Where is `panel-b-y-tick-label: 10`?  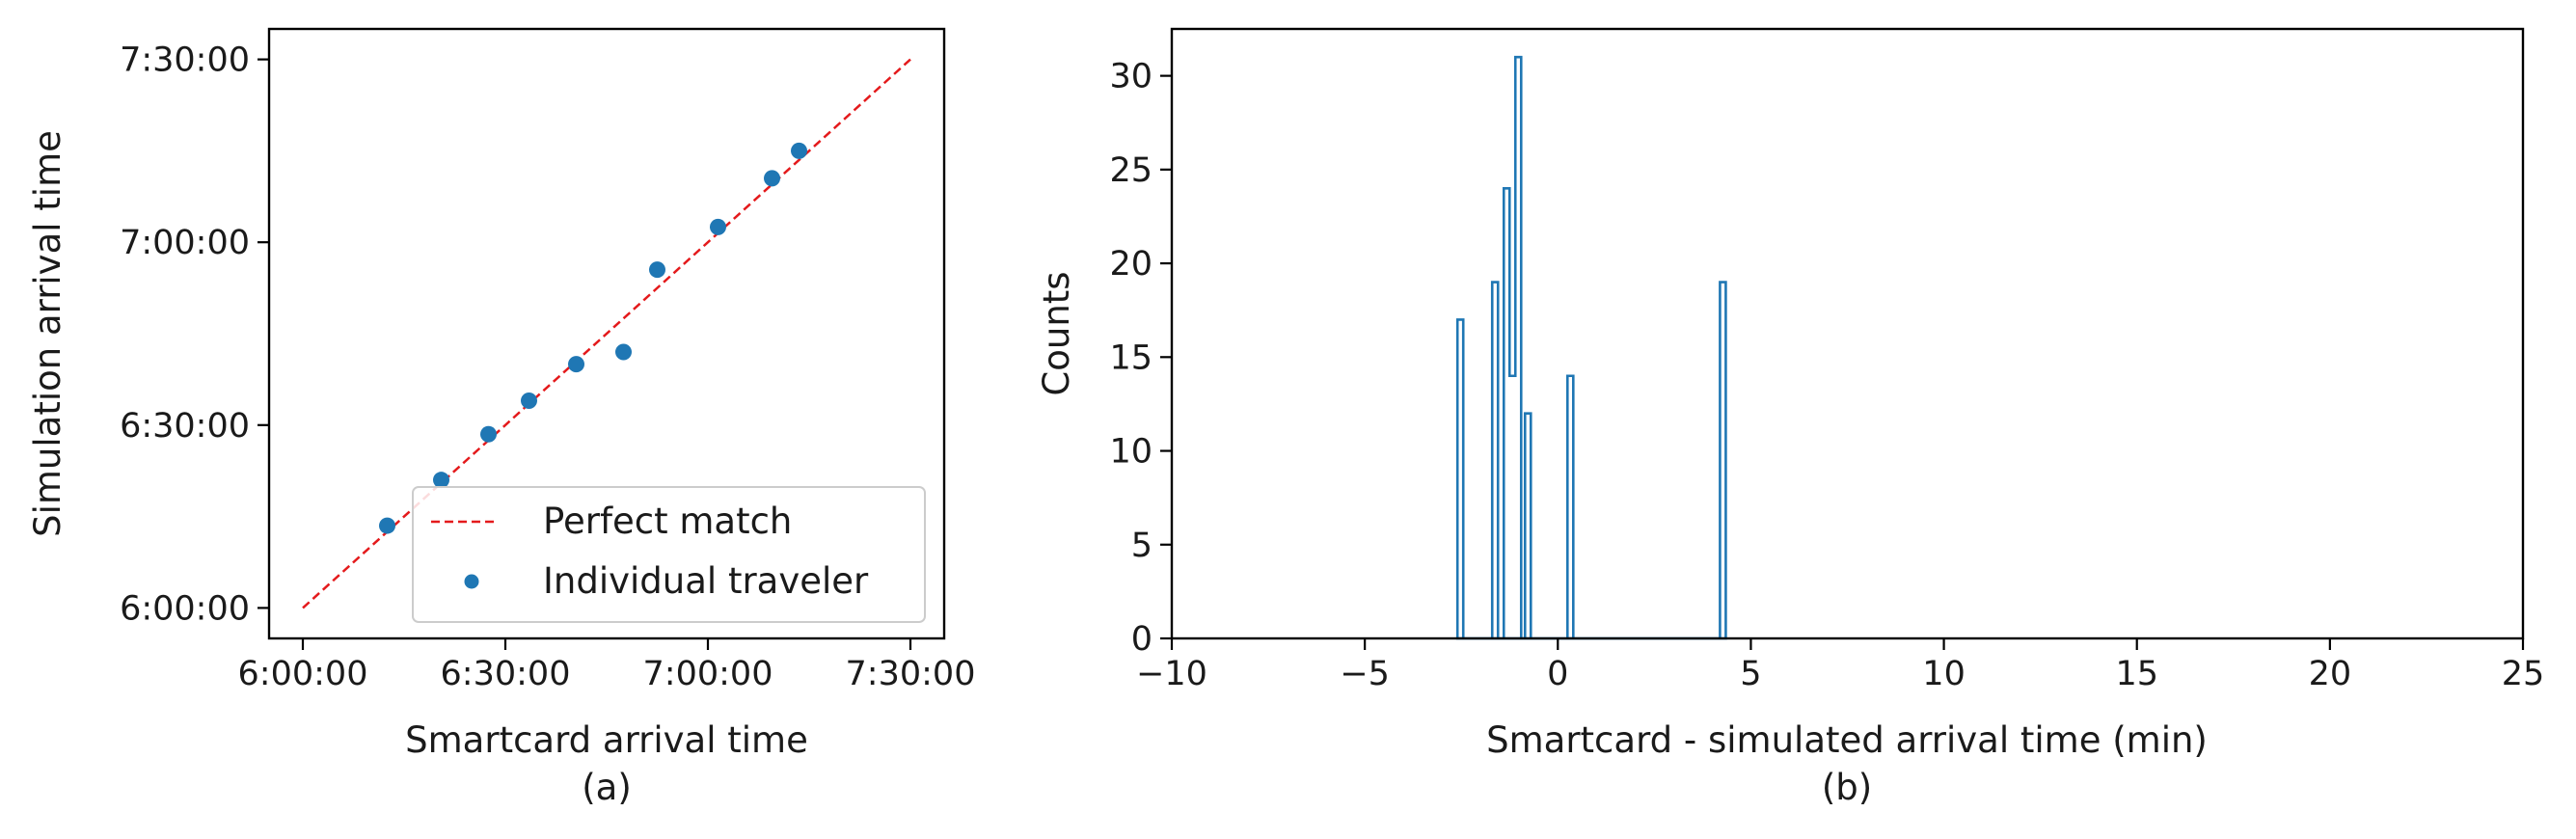
panel-b-y-tick-label: 10 is located at coordinates (1130, 452).